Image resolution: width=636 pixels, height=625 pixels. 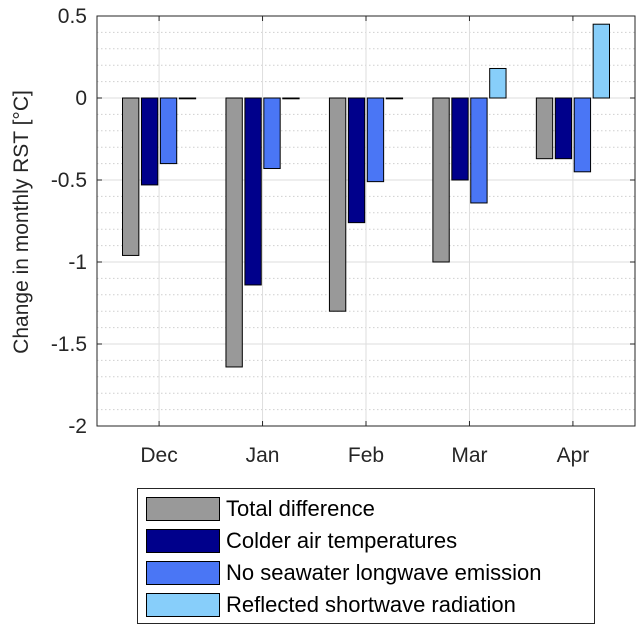 What do you see at coordinates (21, 222) in the screenshot?
I see `y-axis-label: Change in monthly RST [°C]` at bounding box center [21, 222].